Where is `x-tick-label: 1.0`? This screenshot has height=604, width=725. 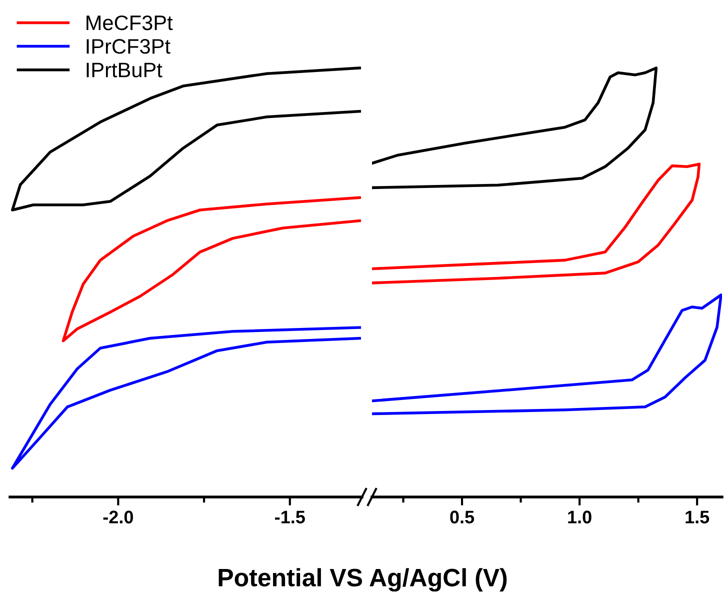
x-tick-label: 1.0 is located at coordinates (580, 517).